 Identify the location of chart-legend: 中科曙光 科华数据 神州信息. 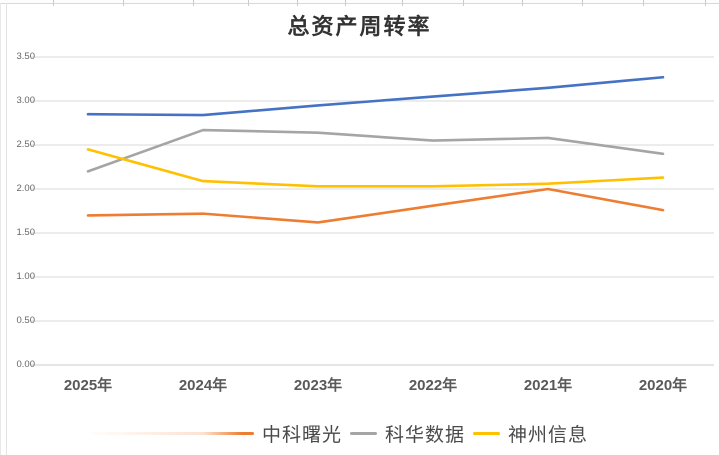
(364, 433).